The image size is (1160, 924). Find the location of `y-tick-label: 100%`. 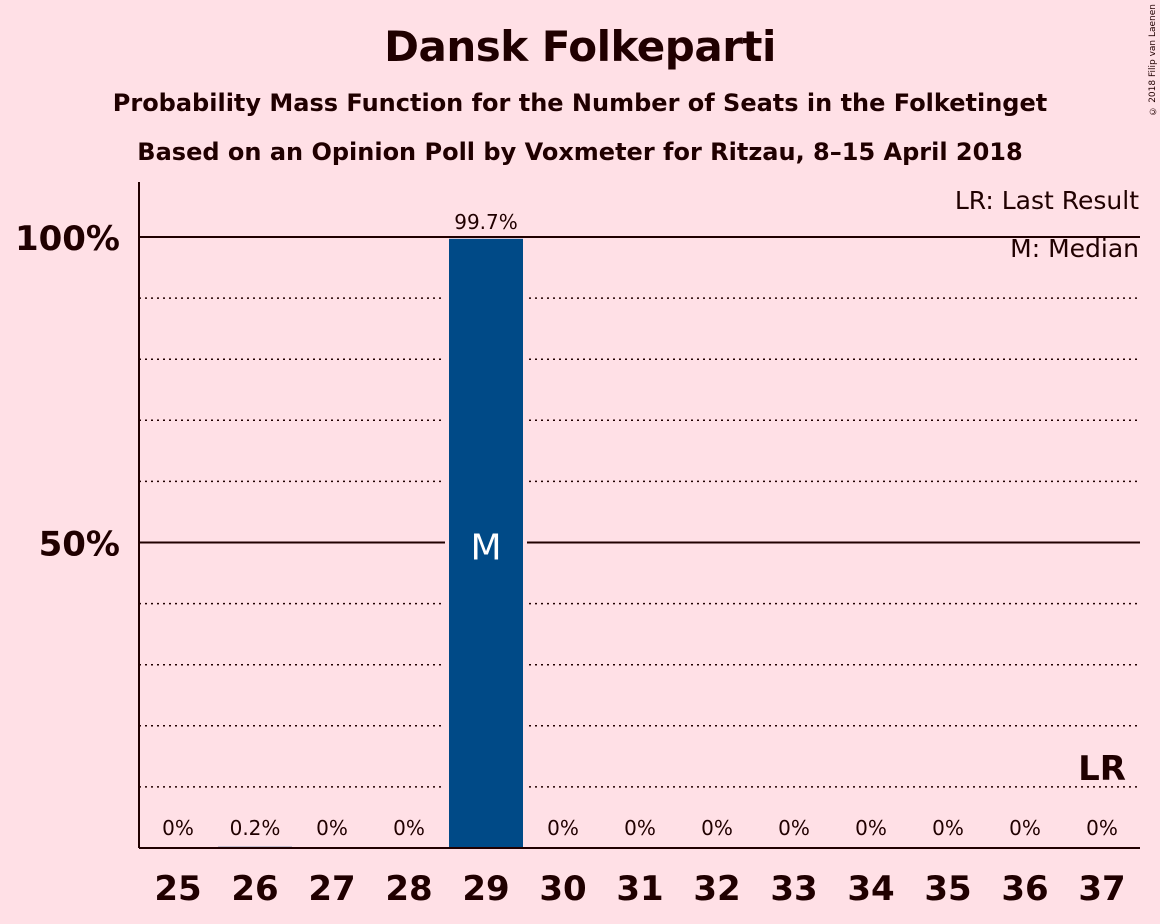

y-tick-label: 100% is located at coordinates (67, 239).